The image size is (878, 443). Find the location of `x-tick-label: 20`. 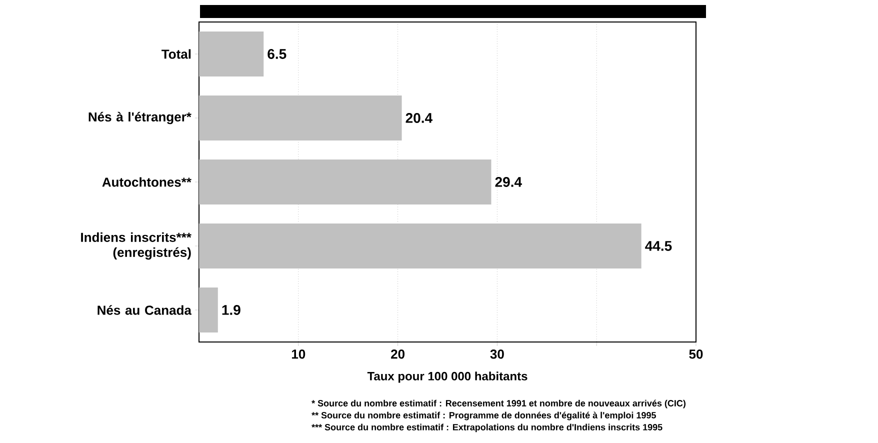

x-tick-label: 20 is located at coordinates (397, 354).